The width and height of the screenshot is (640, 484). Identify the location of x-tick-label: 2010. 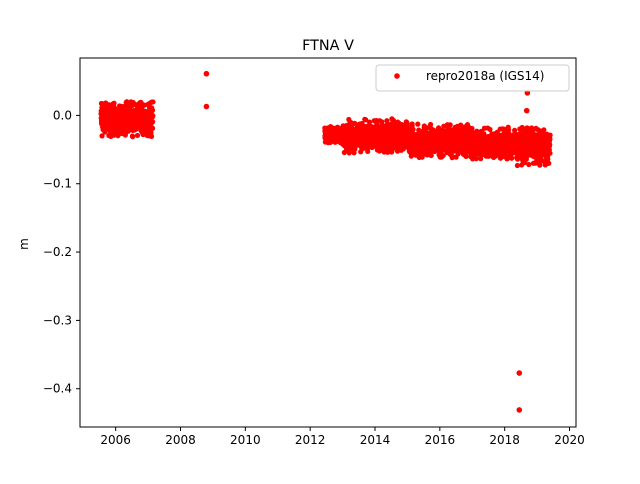
(245, 440).